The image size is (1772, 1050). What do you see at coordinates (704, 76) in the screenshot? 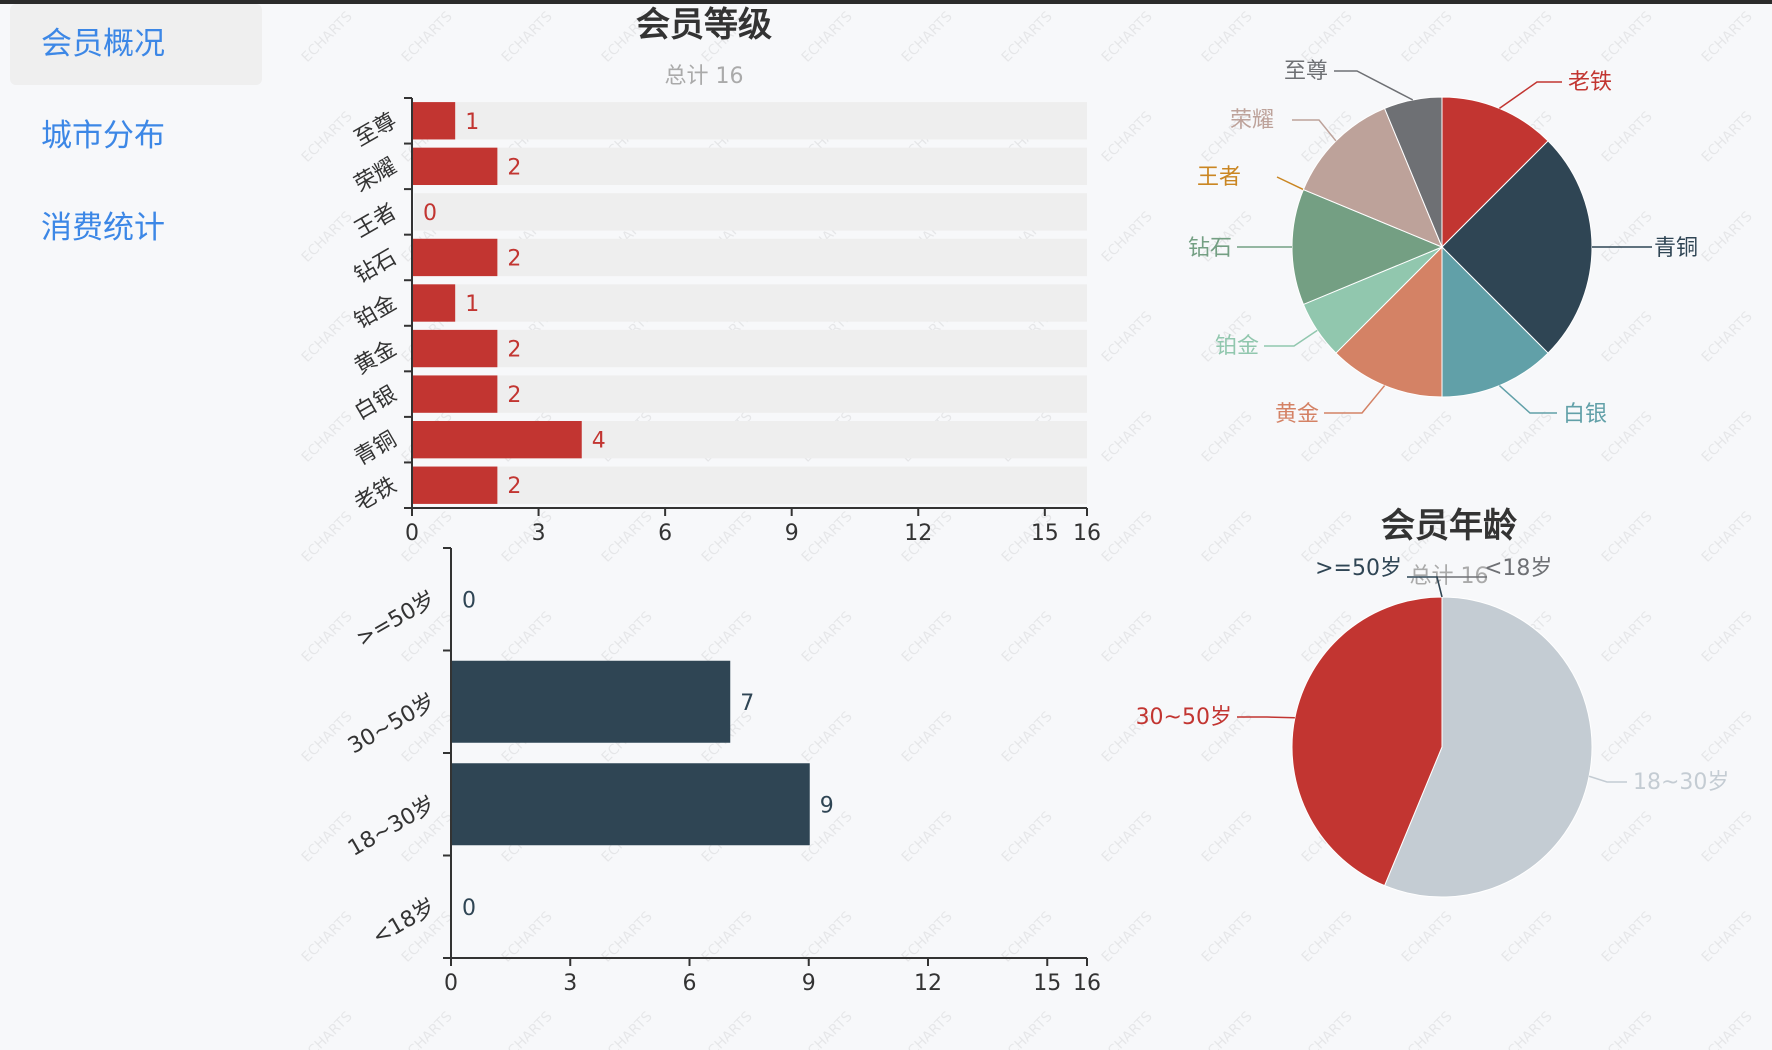
I see `level-chart-subtitle: 总计 16` at bounding box center [704, 76].